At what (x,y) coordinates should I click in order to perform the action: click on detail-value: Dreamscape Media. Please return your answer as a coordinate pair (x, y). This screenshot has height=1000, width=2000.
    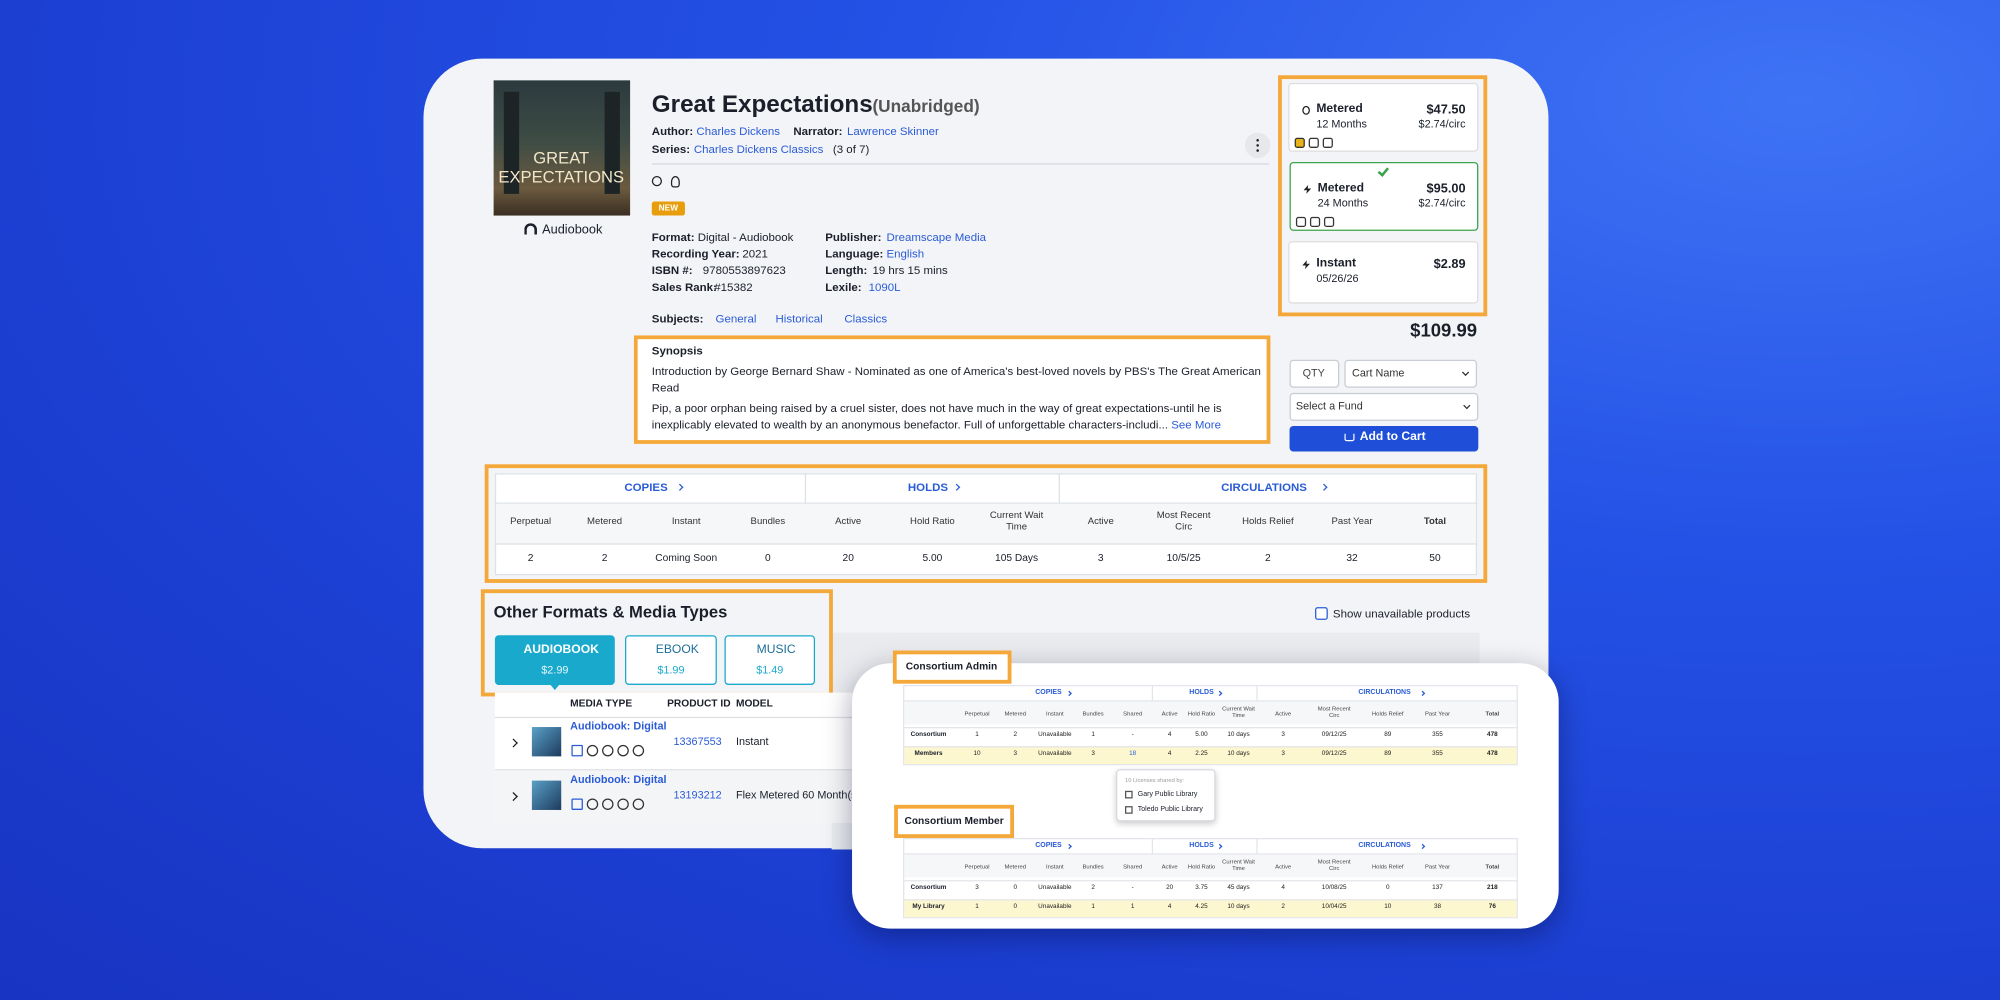
    Looking at the image, I should click on (936, 237).